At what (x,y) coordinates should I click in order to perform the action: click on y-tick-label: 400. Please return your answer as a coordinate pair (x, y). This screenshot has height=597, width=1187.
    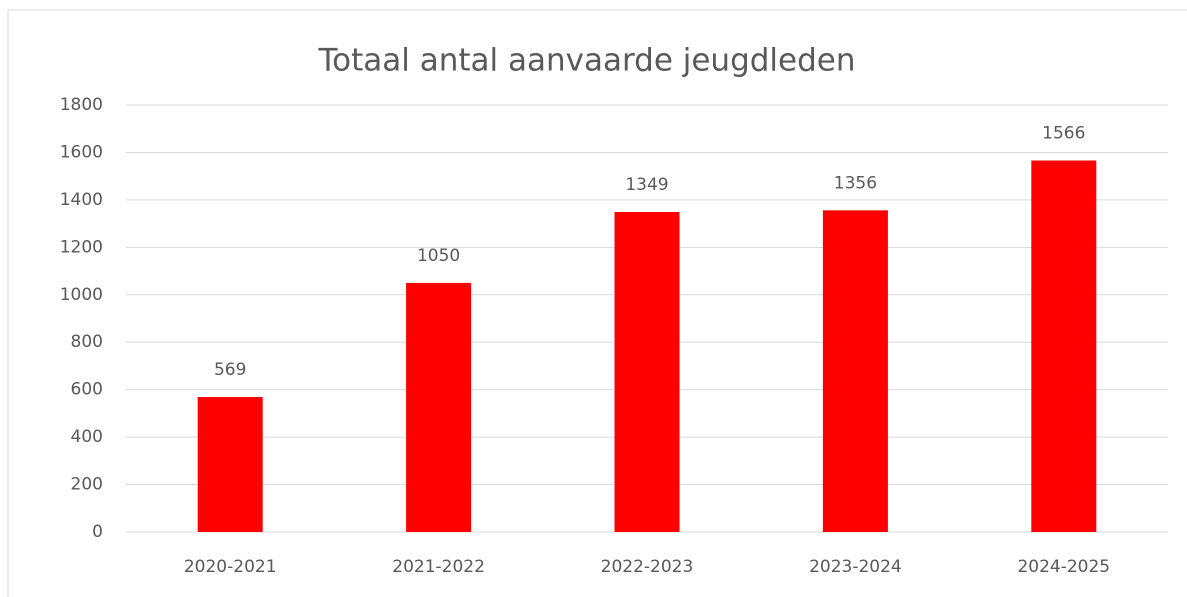
    Looking at the image, I should click on (87, 437).